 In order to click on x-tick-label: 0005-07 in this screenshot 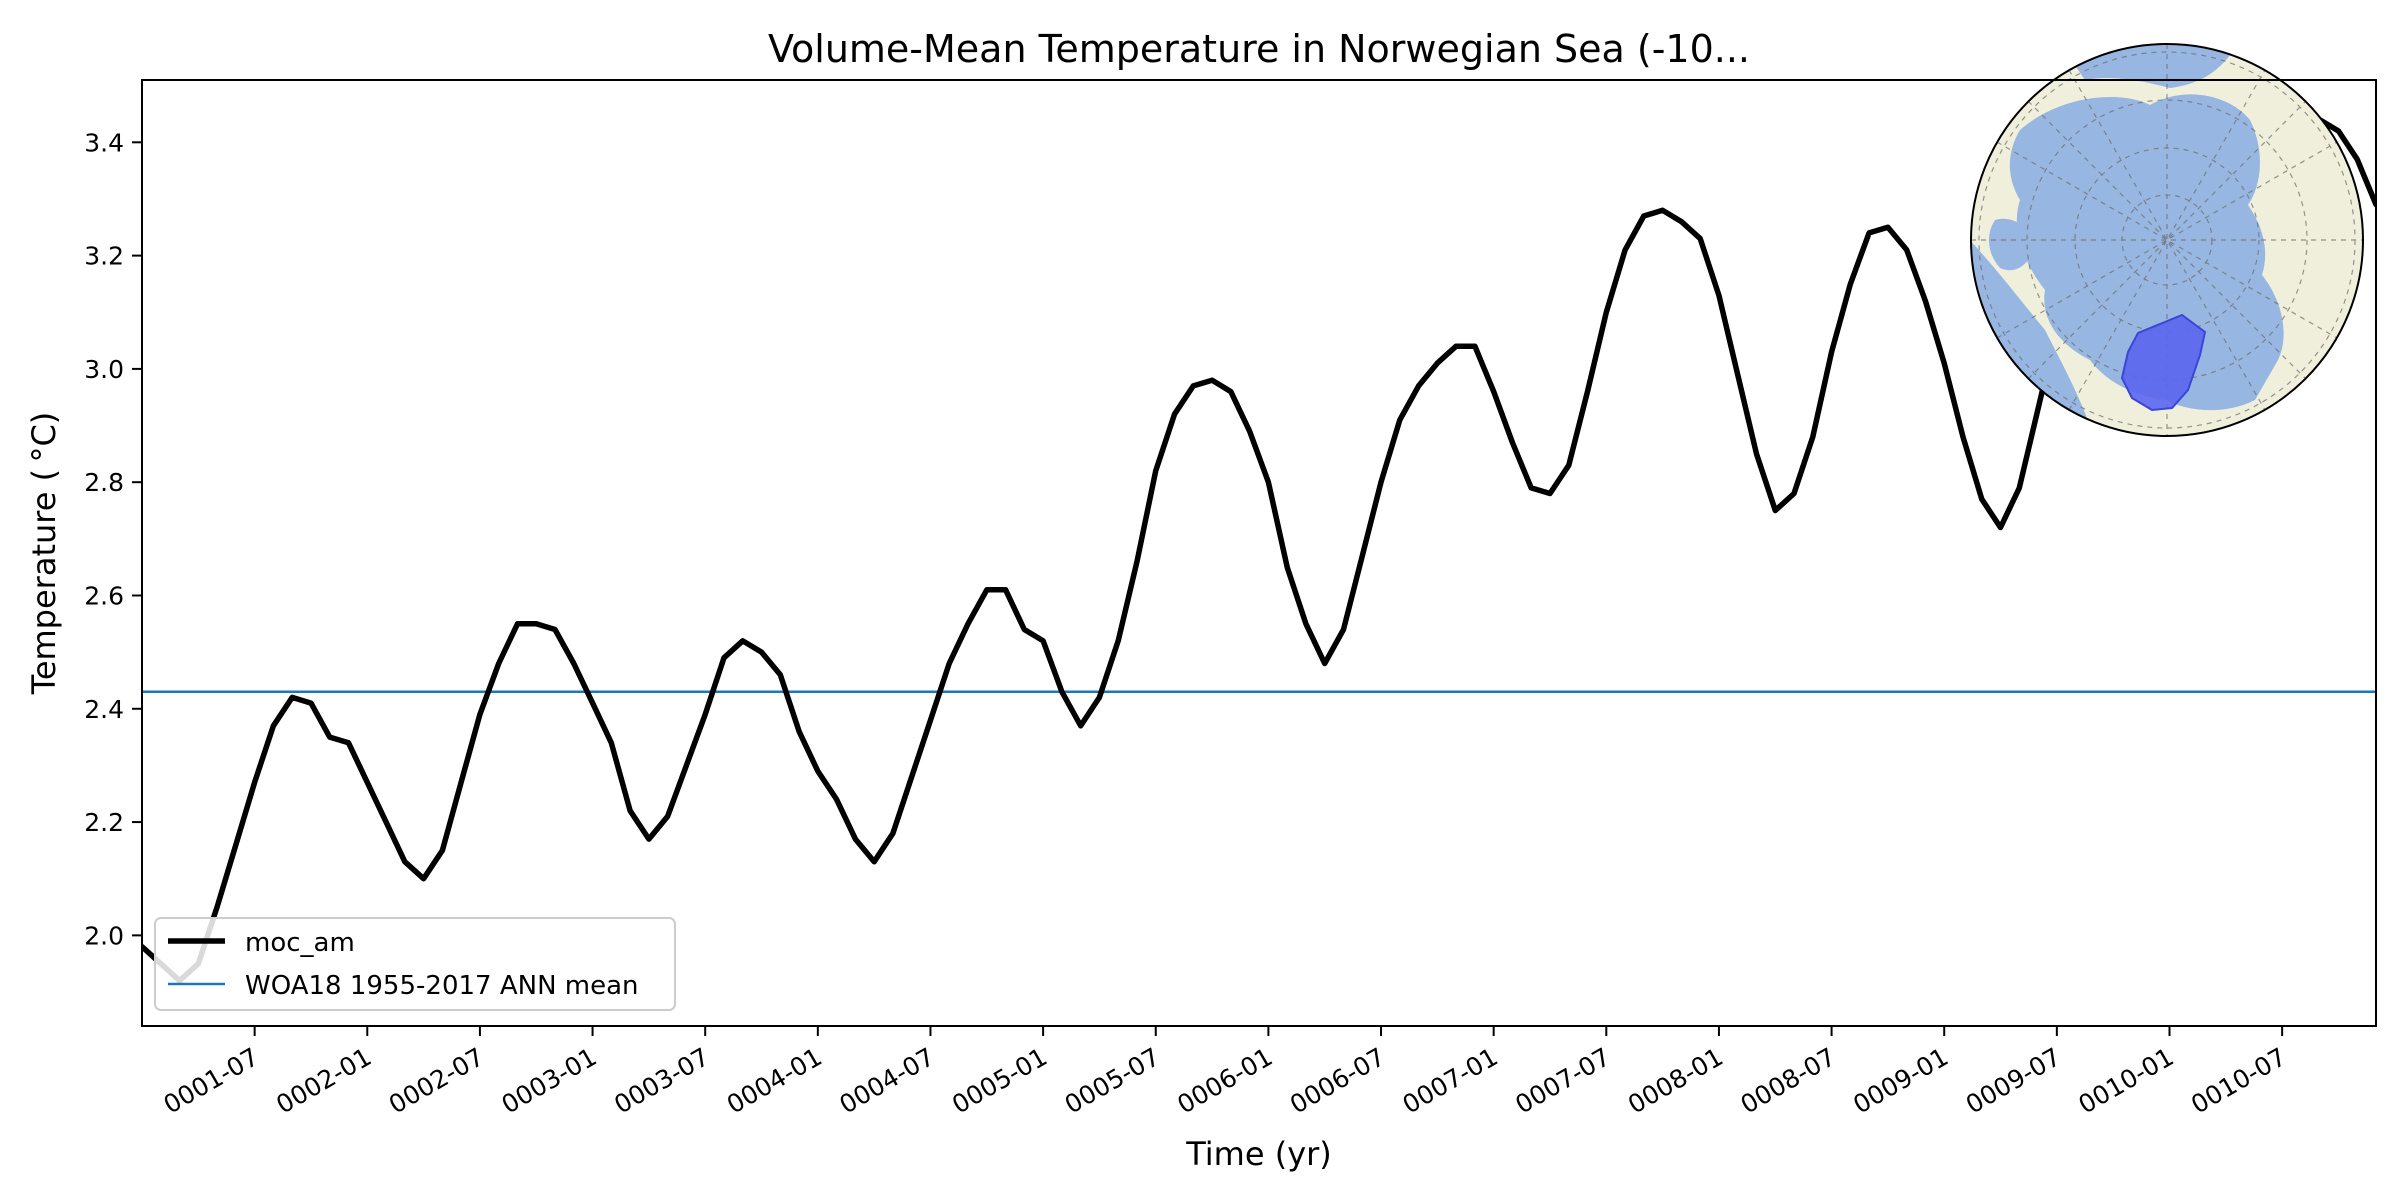, I will do `click(1112, 1080)`.